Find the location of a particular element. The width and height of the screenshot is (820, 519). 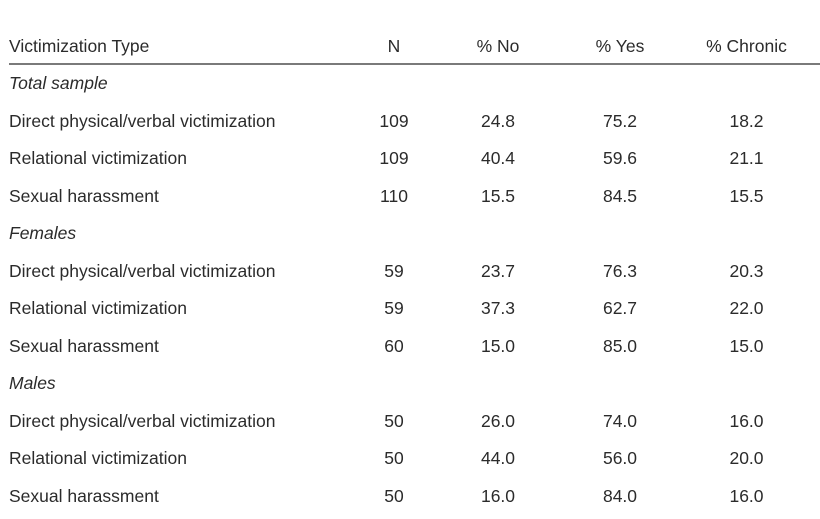

cell-n: 110 is located at coordinates (394, 195).